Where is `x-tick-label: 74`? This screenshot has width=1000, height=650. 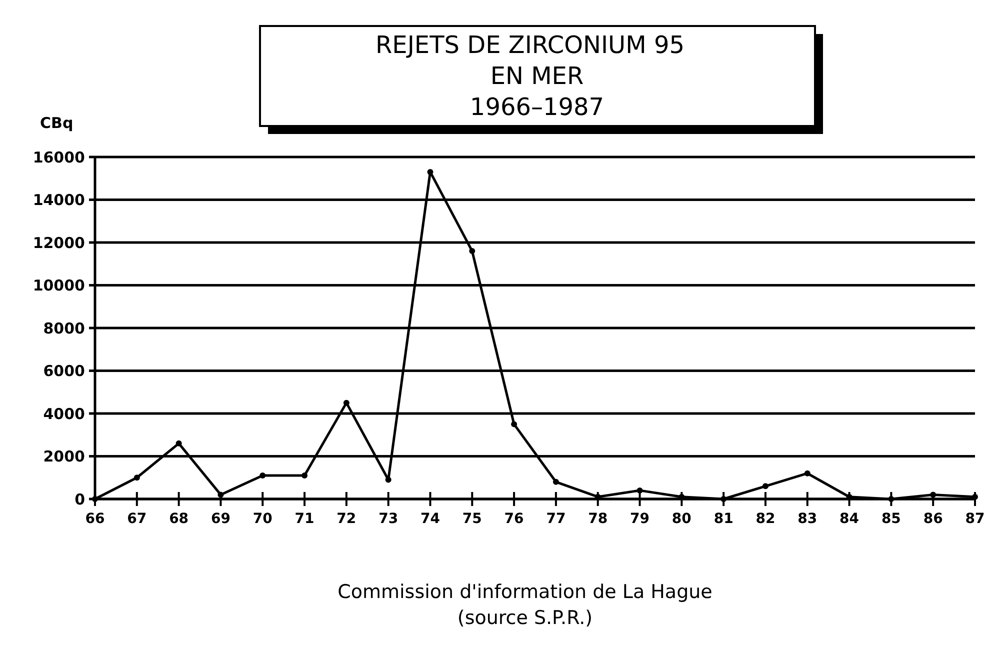
x-tick-label: 74 is located at coordinates (430, 519).